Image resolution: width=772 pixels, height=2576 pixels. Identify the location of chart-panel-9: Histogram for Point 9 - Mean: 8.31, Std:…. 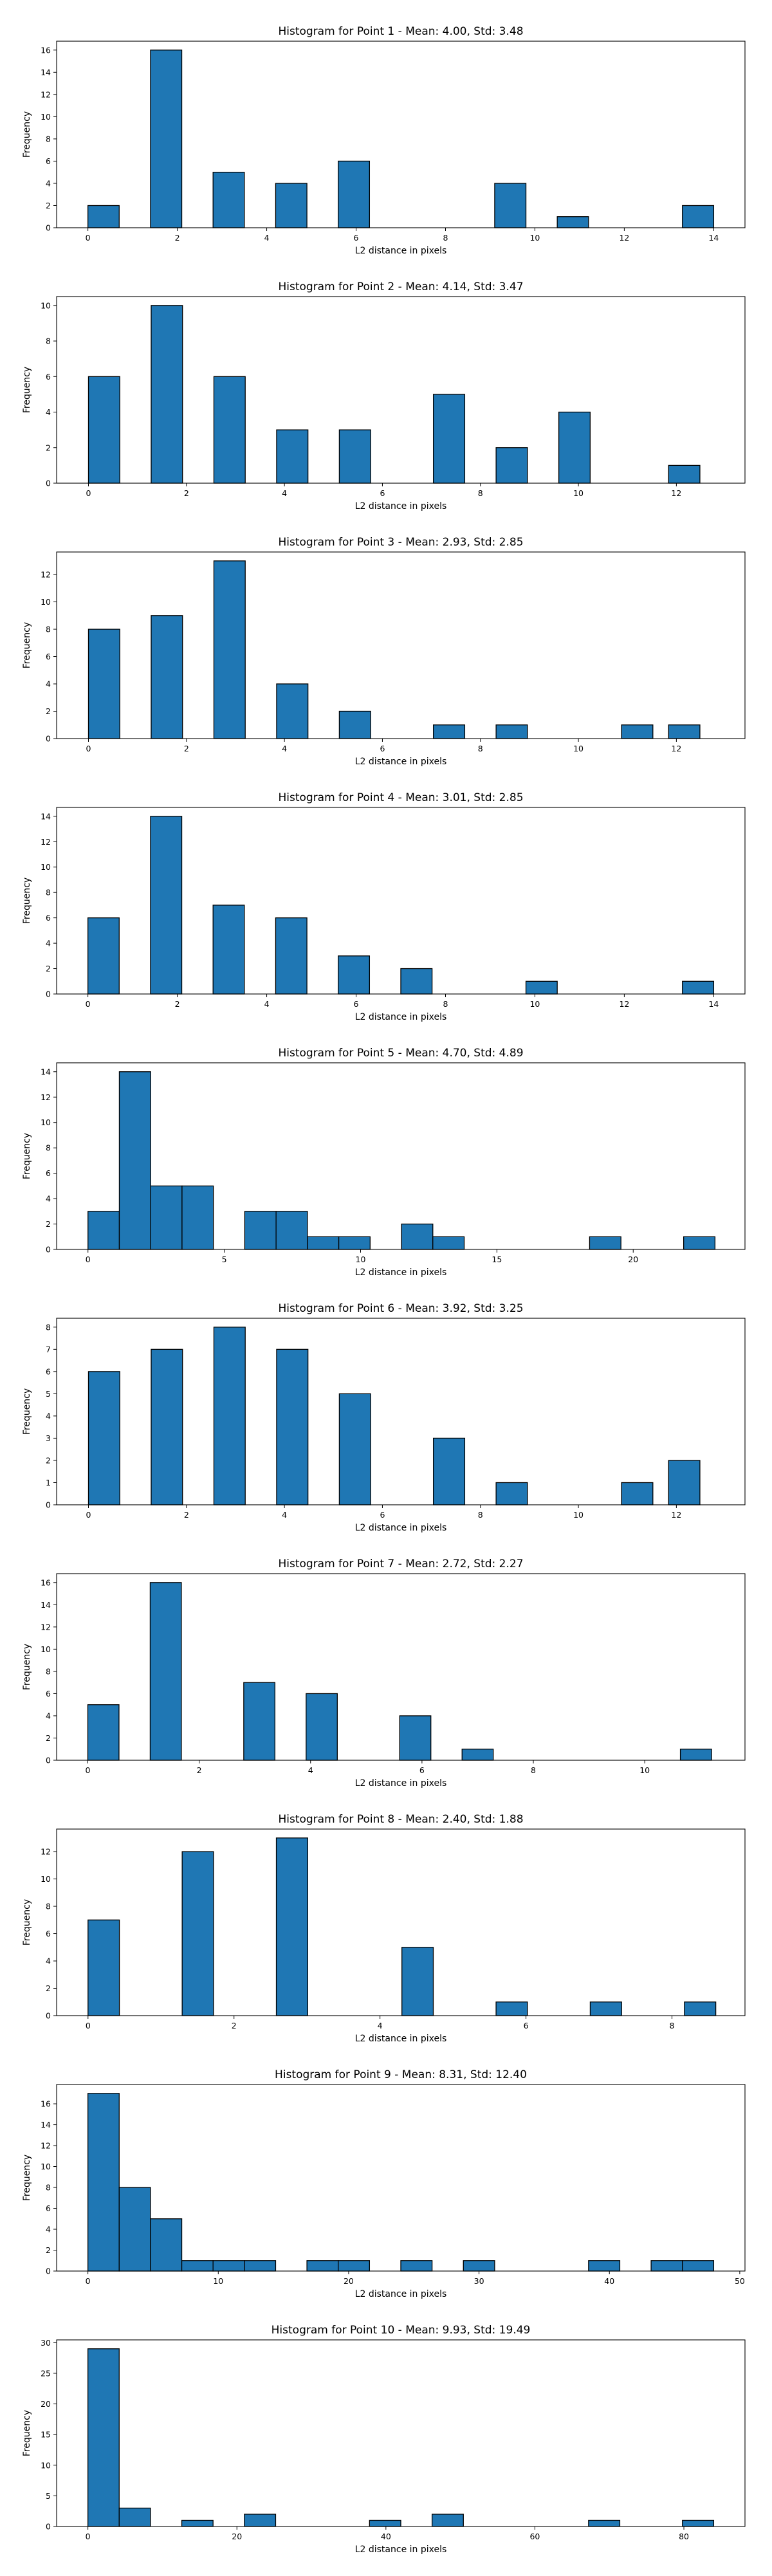
(384, 2183).